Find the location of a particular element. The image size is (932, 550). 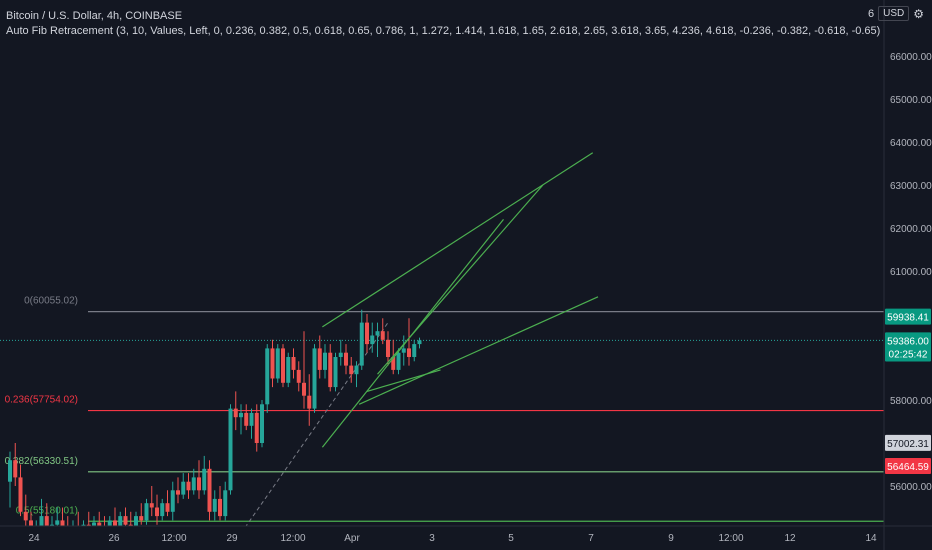

price-label-text: 59938.41 is located at coordinates (908, 318).